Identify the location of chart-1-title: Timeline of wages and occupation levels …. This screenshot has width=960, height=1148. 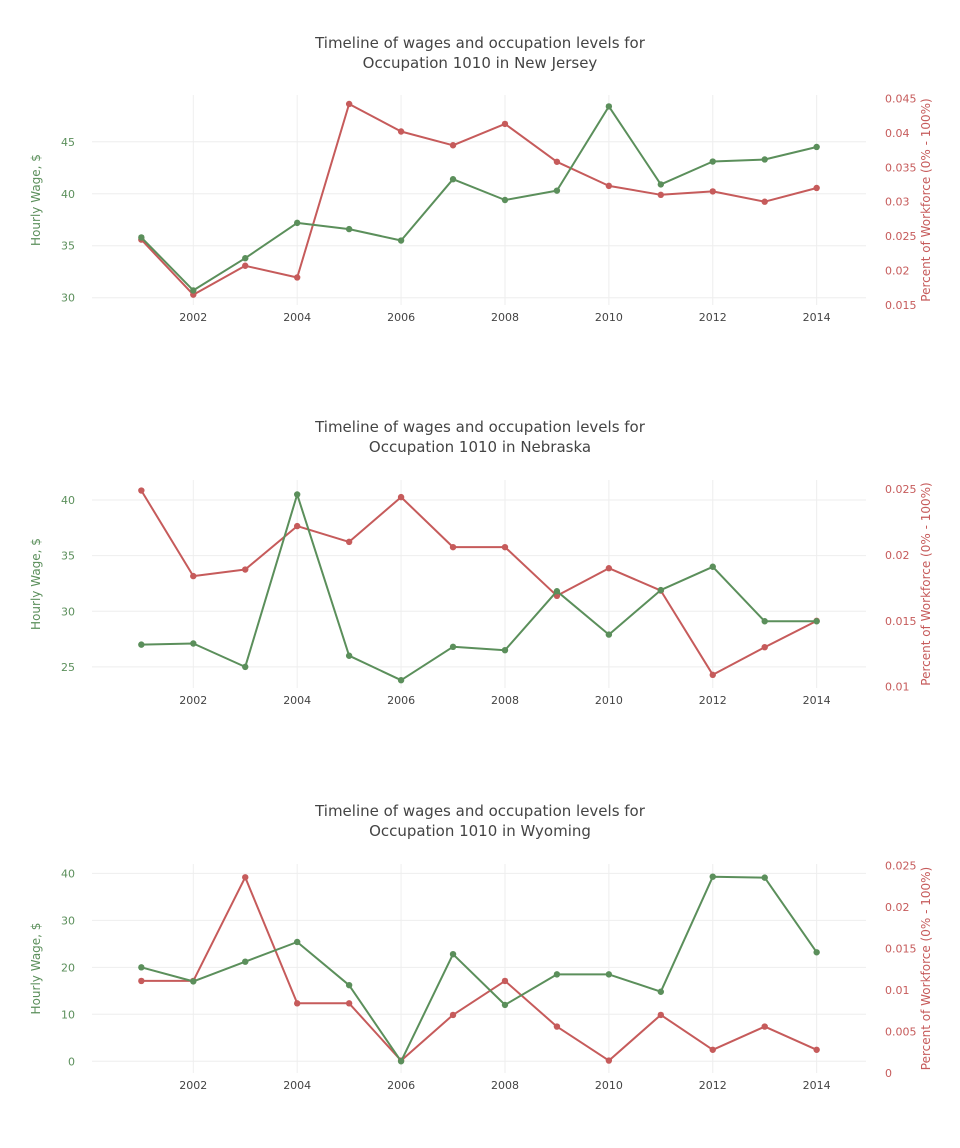
(480, 437).